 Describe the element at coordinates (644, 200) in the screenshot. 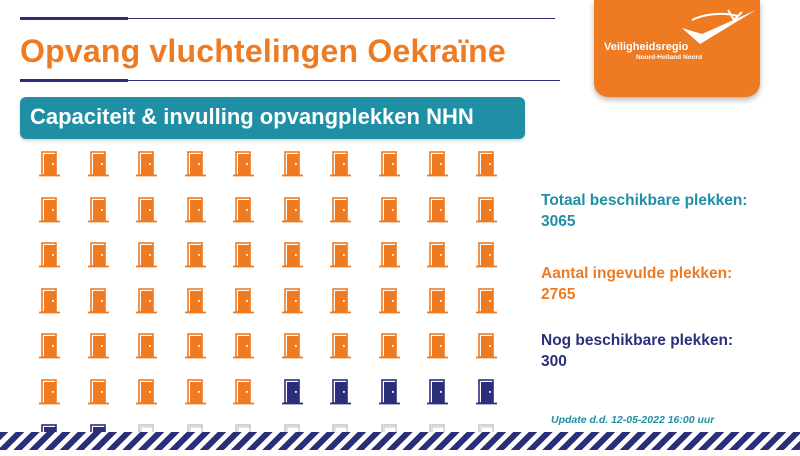

I see `stat-total-label: Totaal beschikbare plekken:` at that location.